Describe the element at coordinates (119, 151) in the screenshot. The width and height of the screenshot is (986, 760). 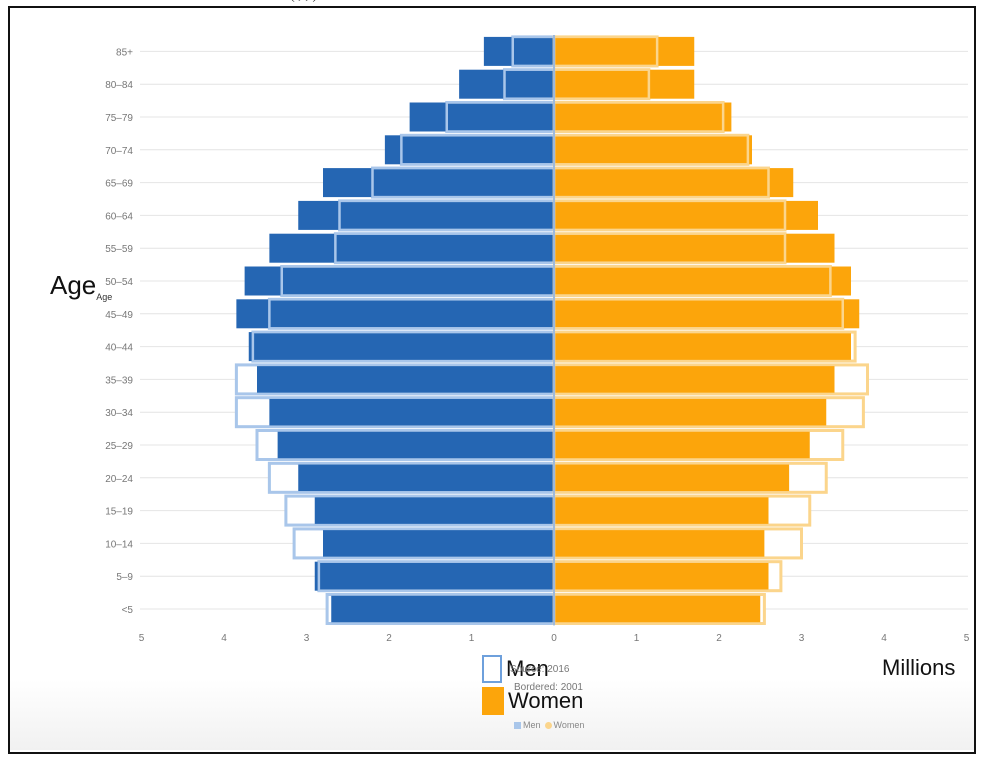
I see `age-label: 70–74` at that location.